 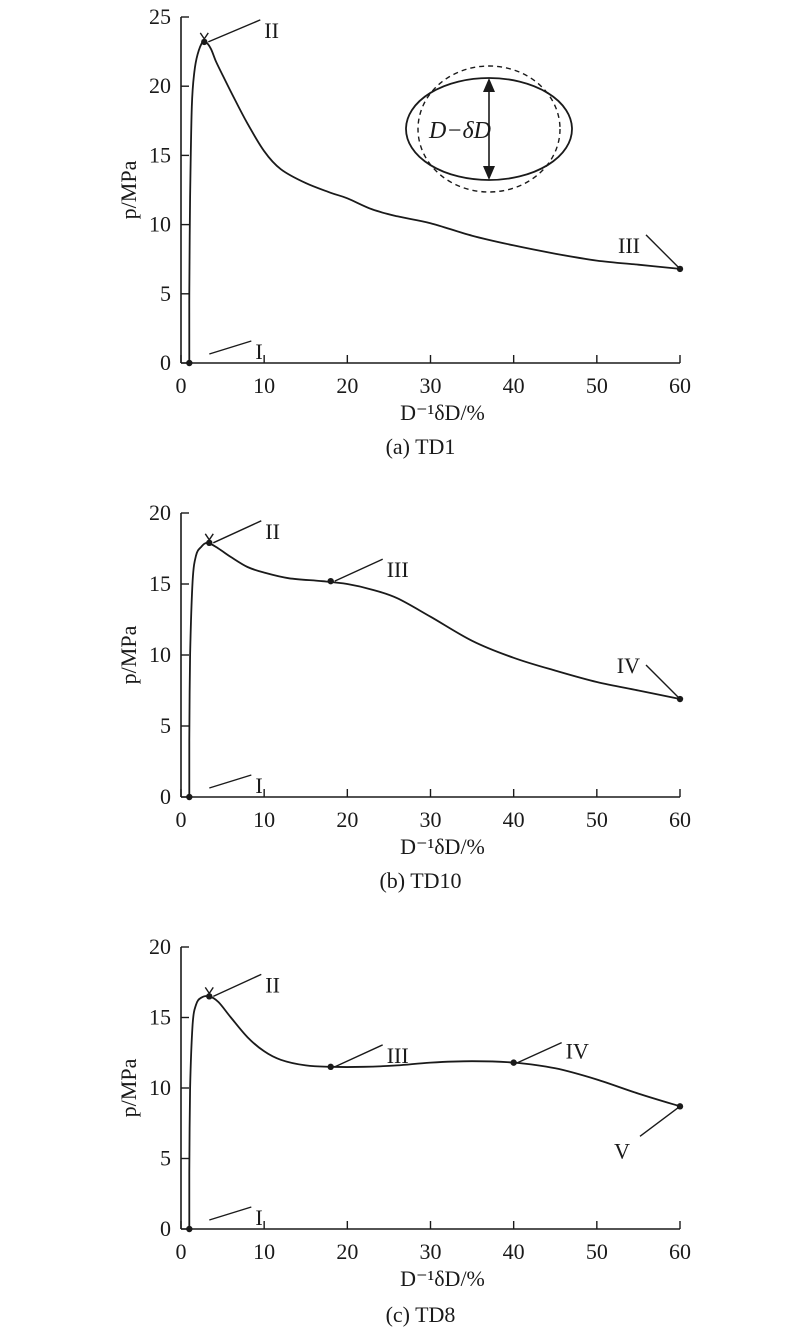 I want to click on point-label-V: V, so click(x=622, y=1150).